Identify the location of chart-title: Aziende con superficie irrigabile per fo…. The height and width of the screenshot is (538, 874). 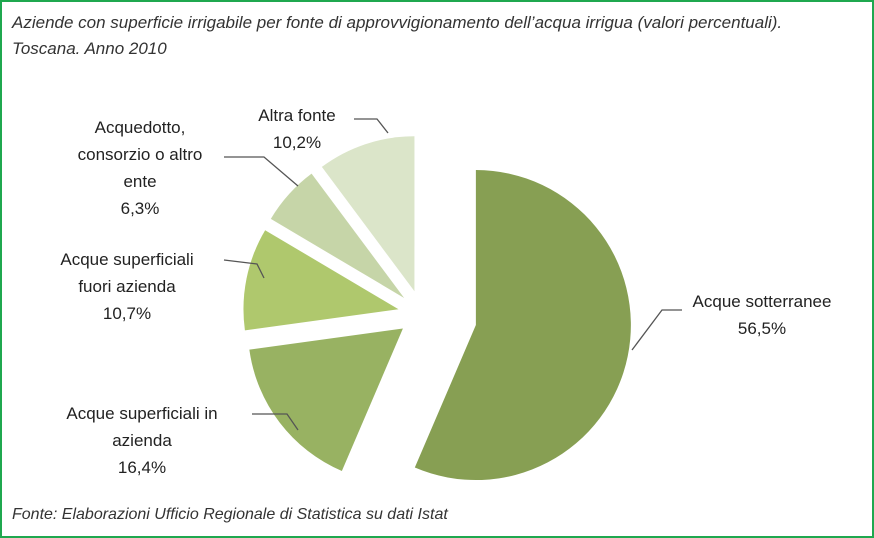
(397, 35).